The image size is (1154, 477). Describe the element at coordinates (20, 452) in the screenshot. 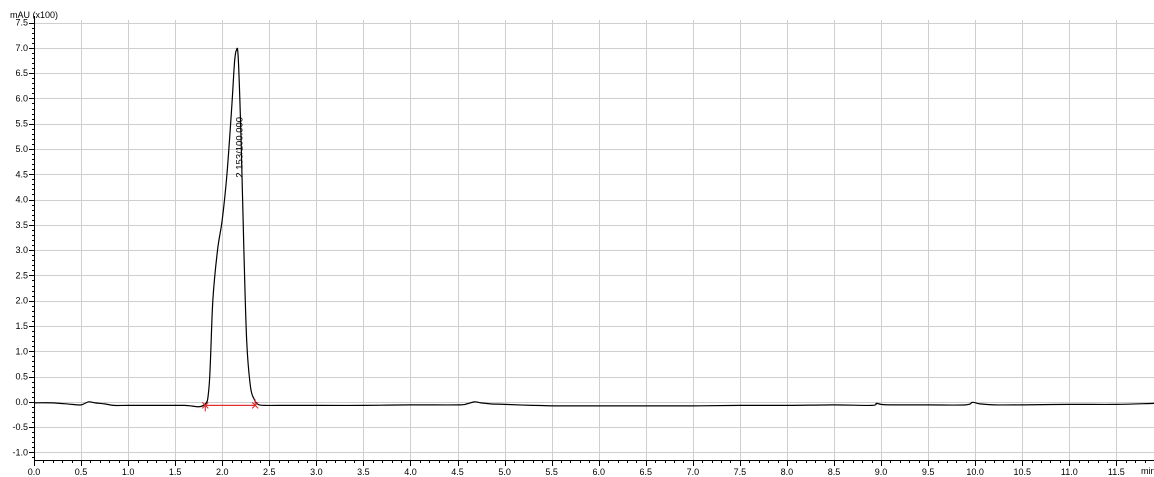

I see `y-tick-label: -1.0` at that location.